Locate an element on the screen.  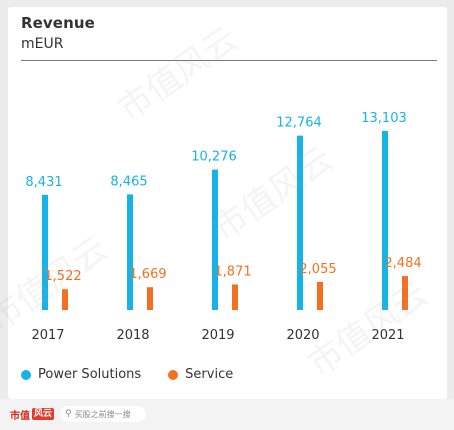
chart-subtitle: mEUR is located at coordinates (42, 44).